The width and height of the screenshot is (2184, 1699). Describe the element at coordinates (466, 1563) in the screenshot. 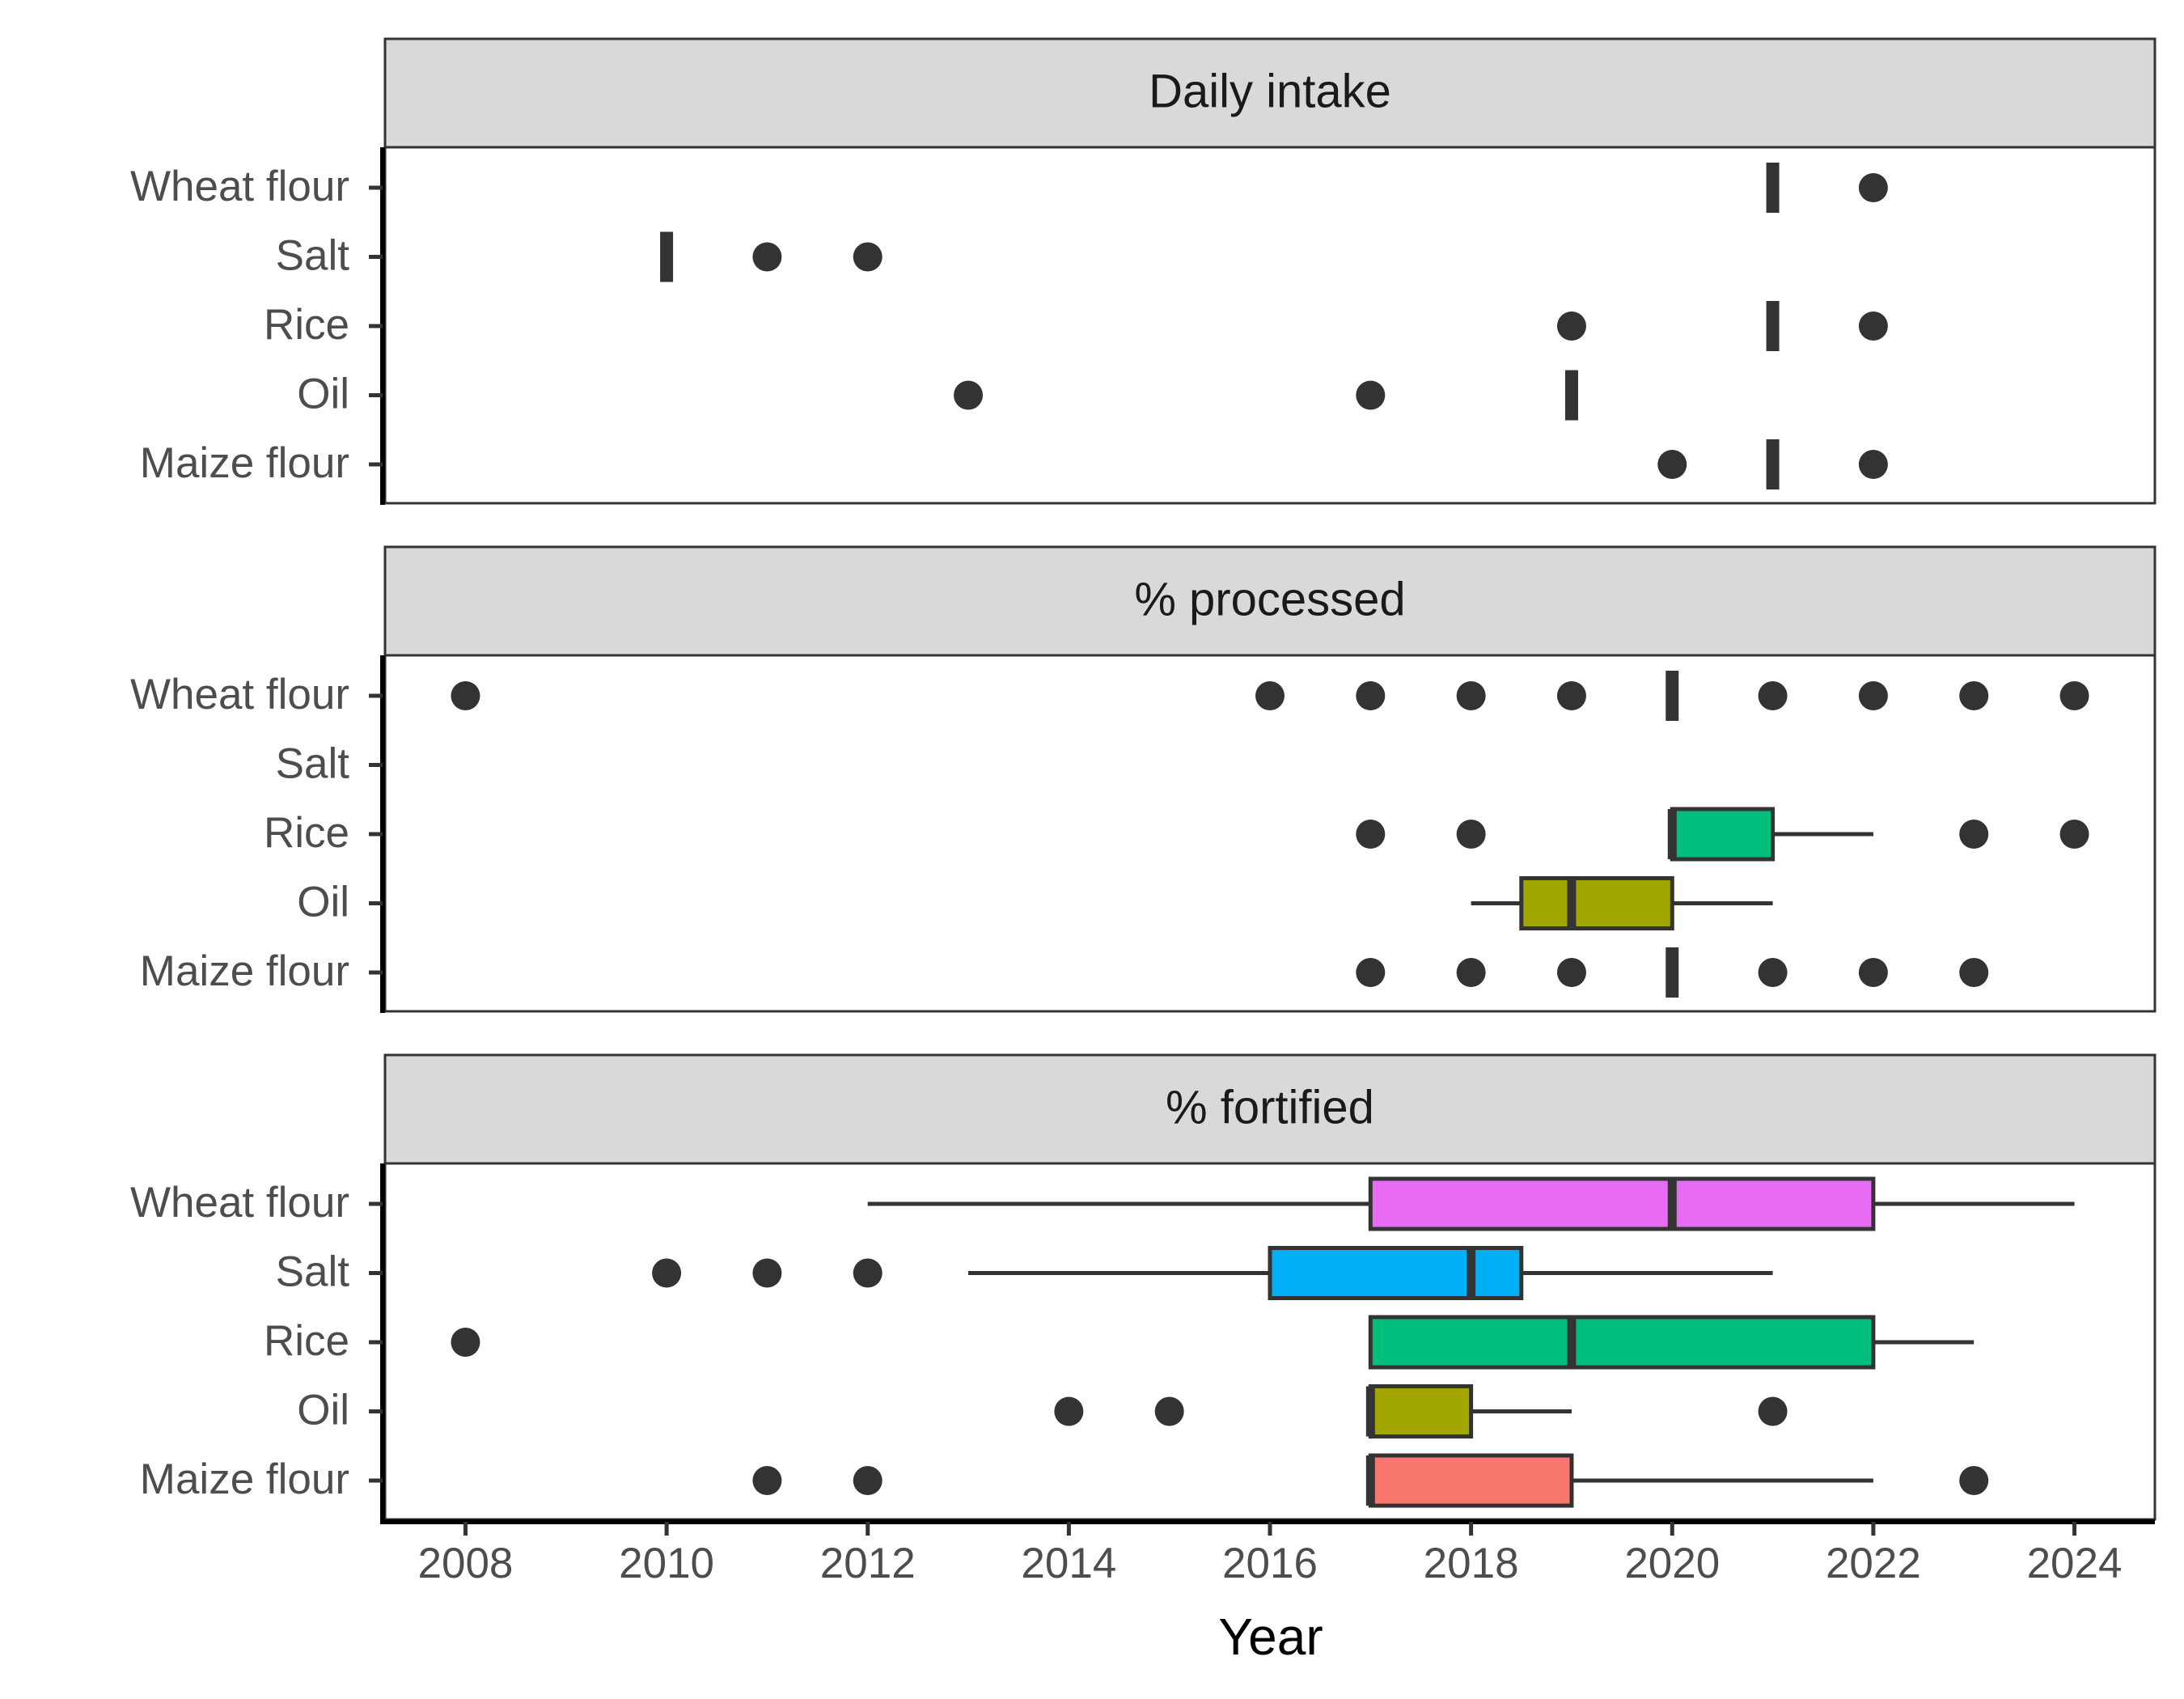

I see `x-tick-label: 2008` at that location.